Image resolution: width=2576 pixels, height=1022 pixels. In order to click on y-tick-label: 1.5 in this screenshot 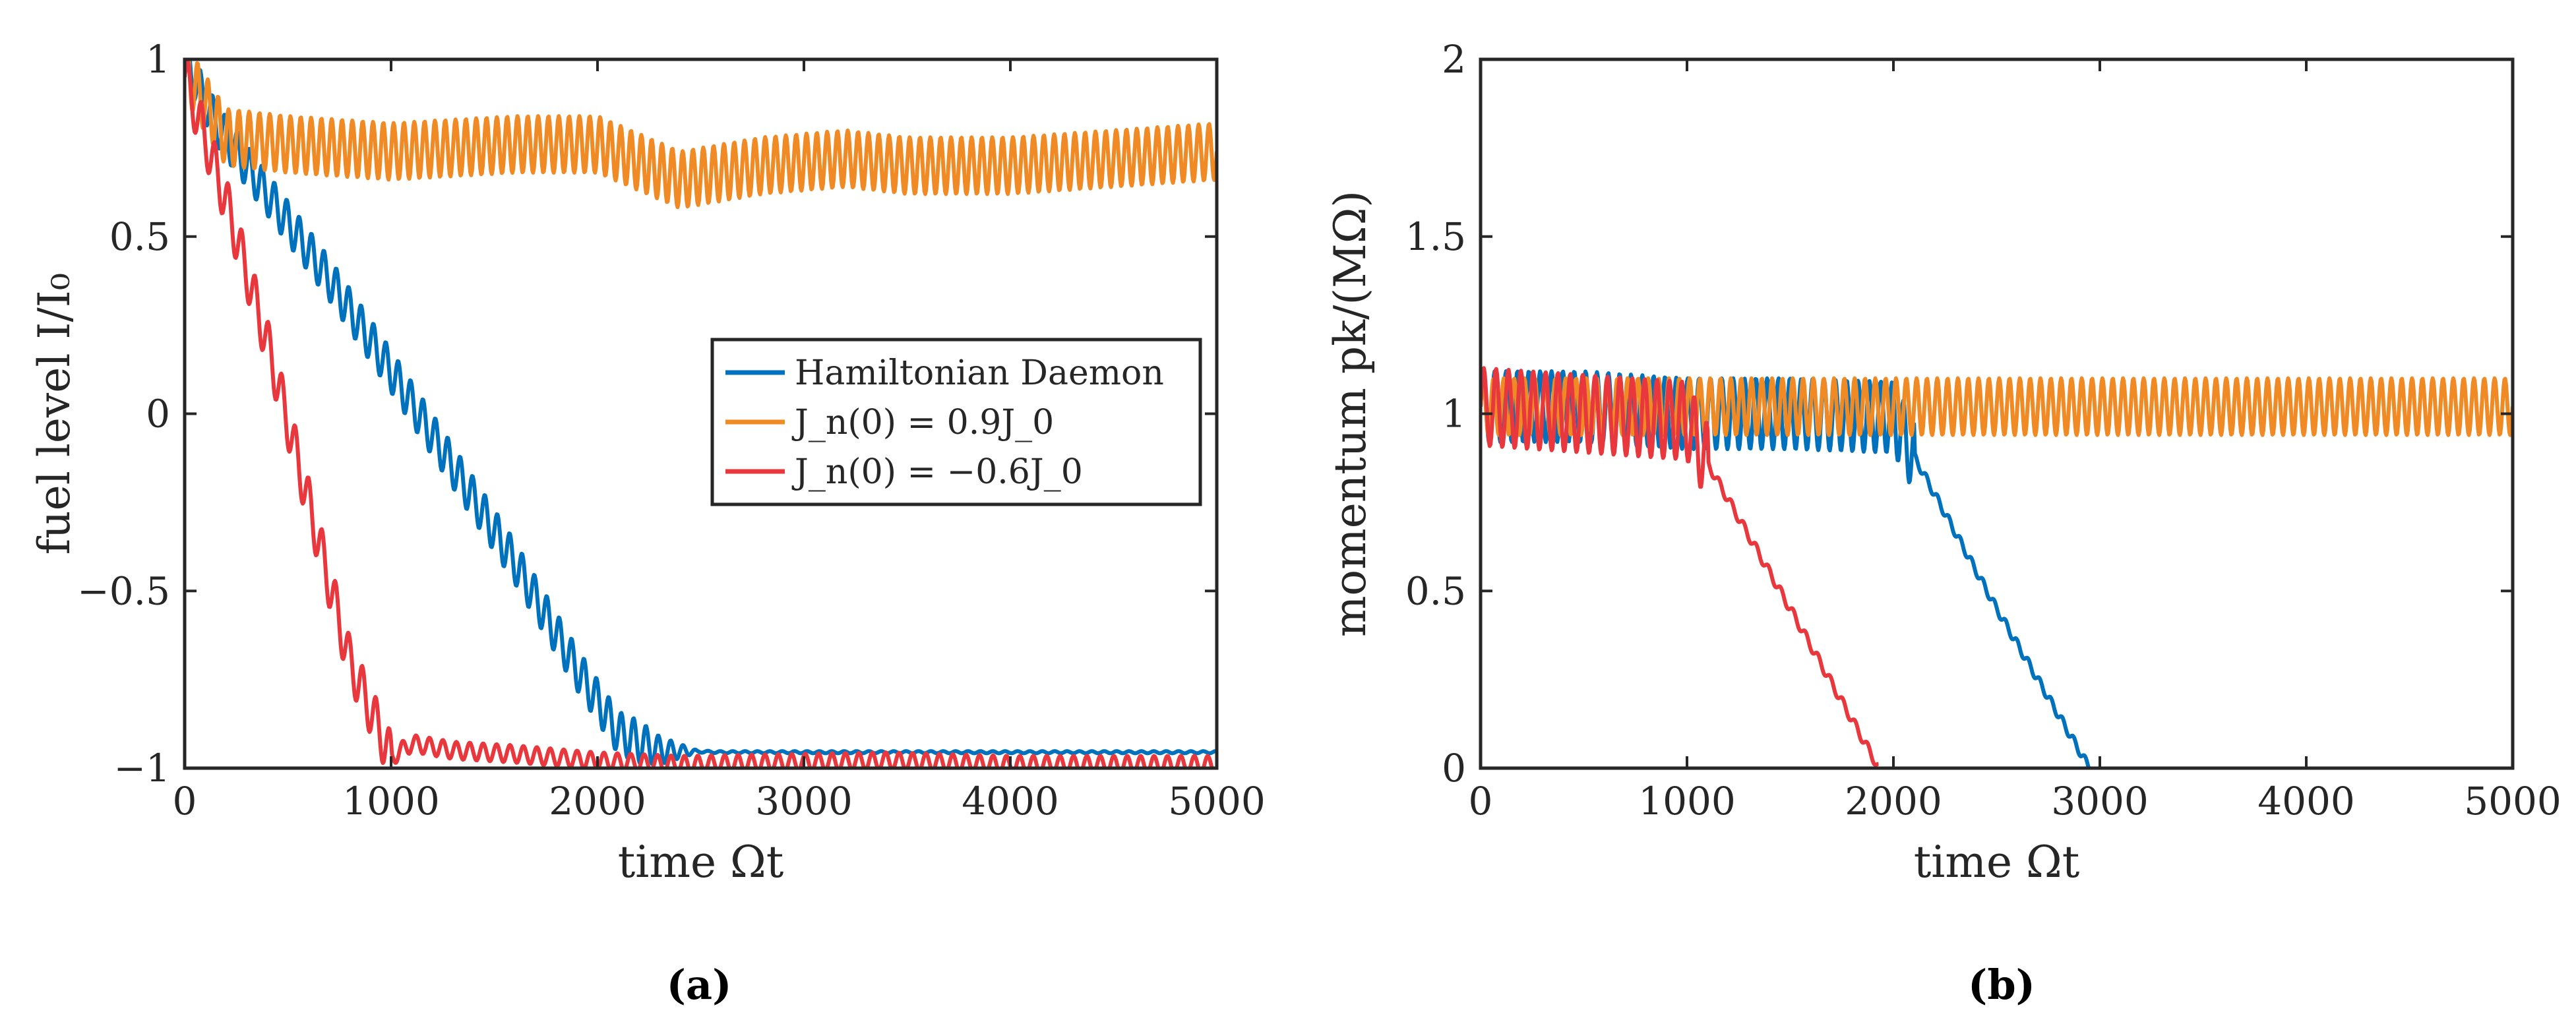, I will do `click(1436, 236)`.